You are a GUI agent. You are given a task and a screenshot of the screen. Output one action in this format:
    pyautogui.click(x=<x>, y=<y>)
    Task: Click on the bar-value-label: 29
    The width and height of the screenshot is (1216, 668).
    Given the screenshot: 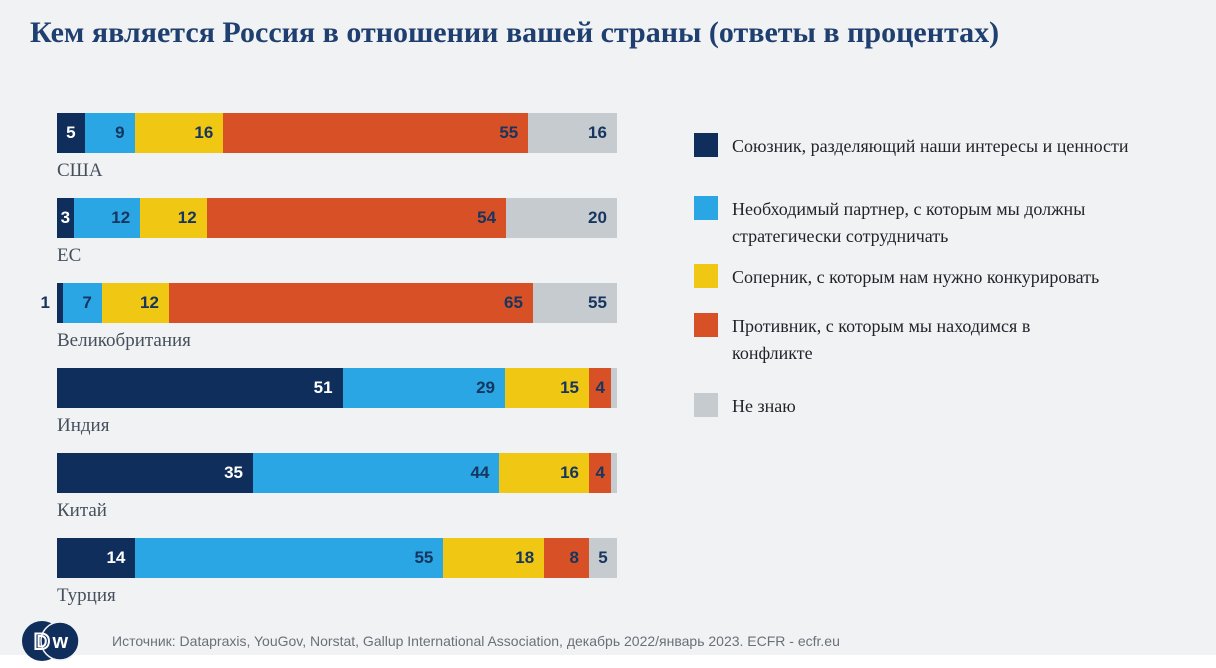 What is the action you would take?
    pyautogui.click(x=485, y=387)
    